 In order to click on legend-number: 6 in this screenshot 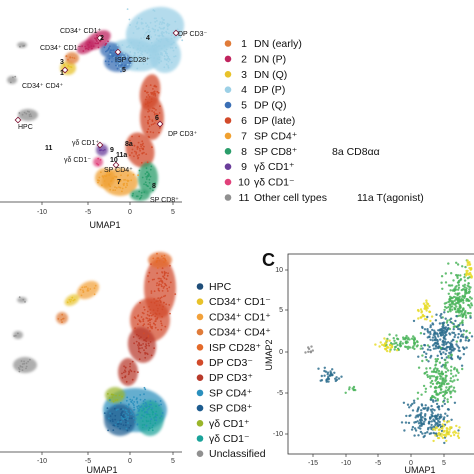, I will do `click(244, 121)`.